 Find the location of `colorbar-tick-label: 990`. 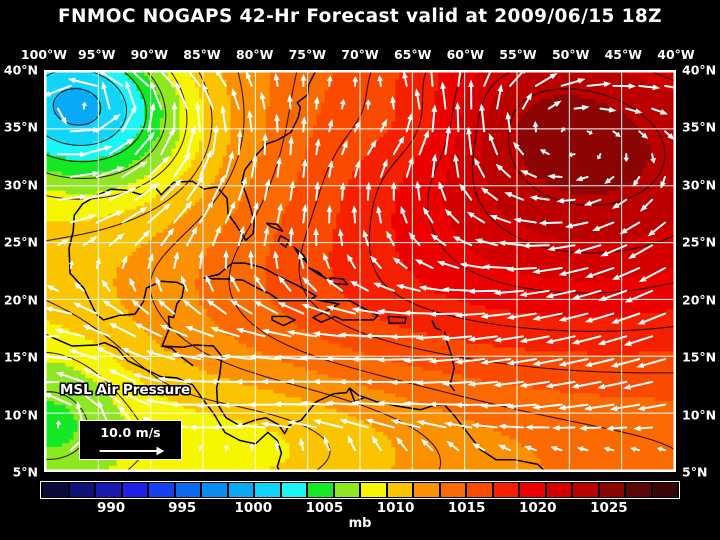

colorbar-tick-label: 990 is located at coordinates (111, 508).